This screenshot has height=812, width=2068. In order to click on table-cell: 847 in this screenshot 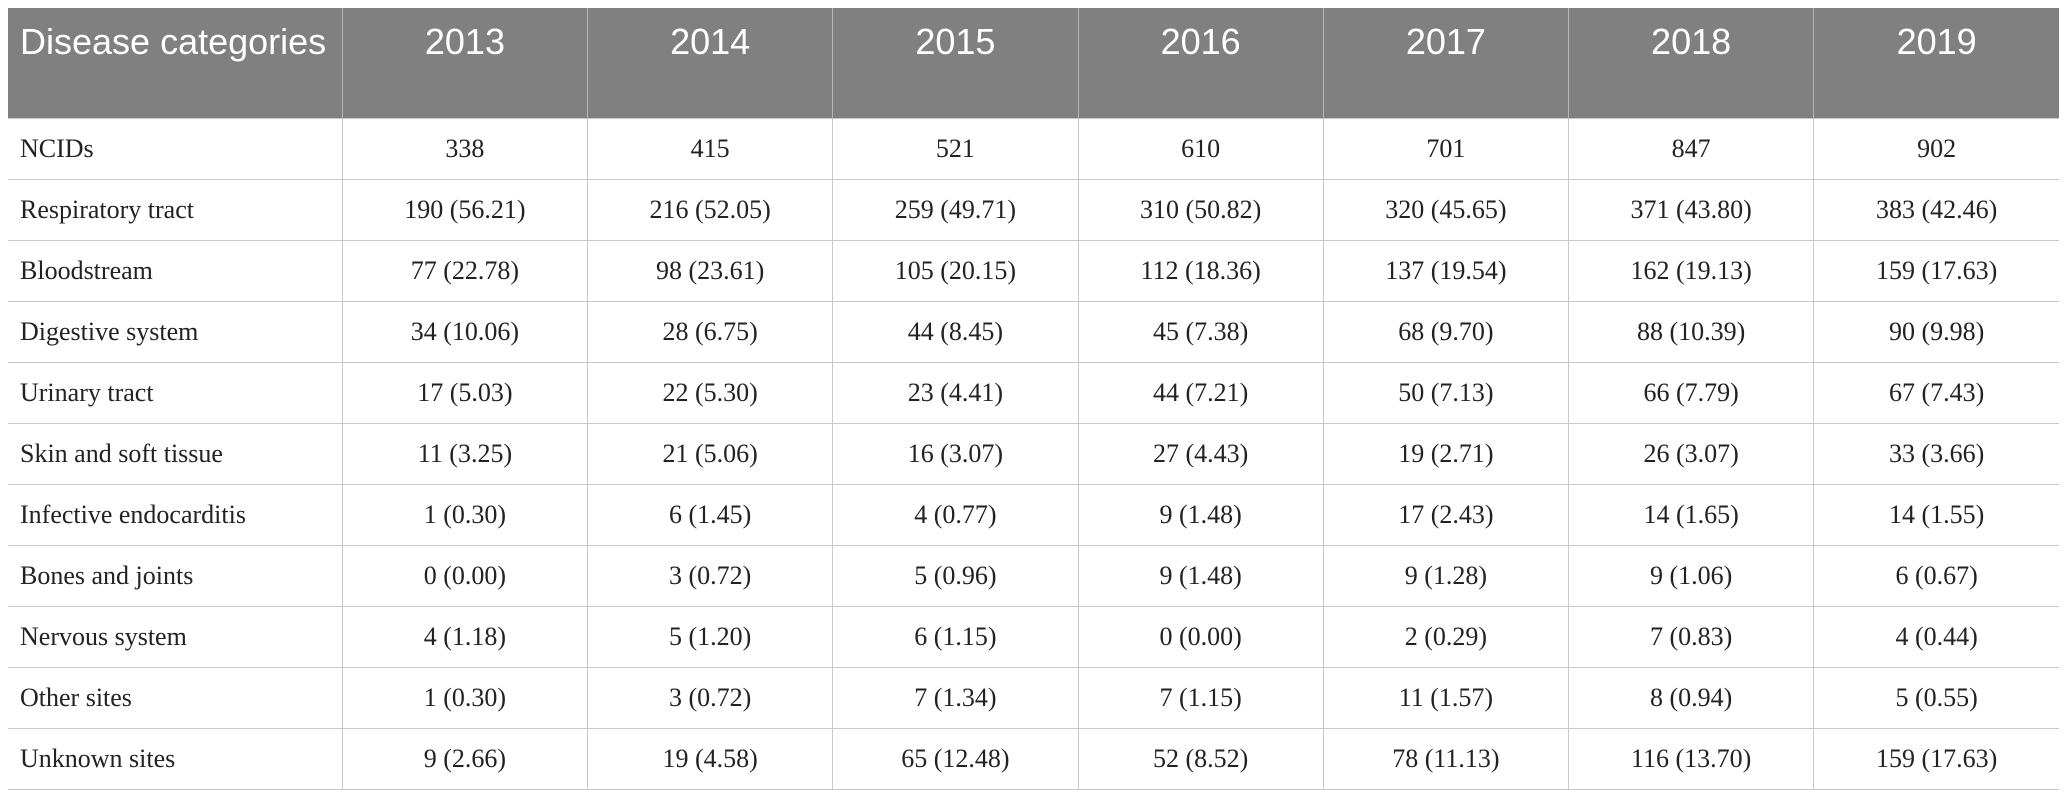, I will do `click(1691, 148)`.